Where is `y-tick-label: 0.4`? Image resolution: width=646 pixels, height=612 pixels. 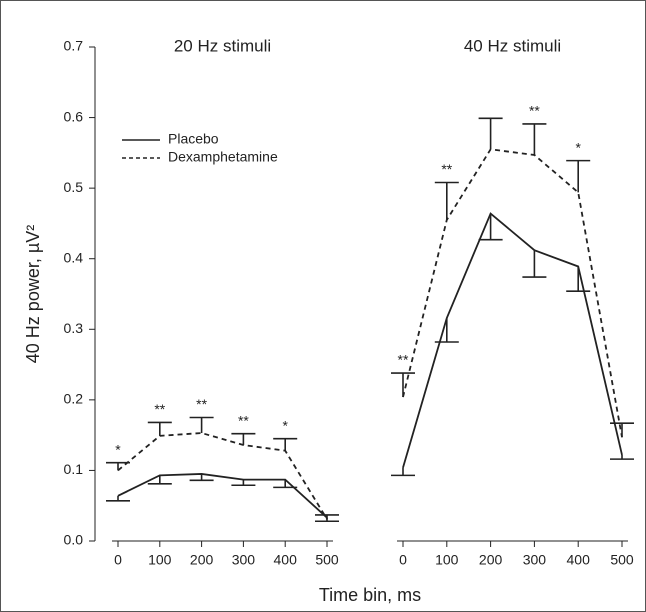
y-tick-label: 0.4 is located at coordinates (74, 257).